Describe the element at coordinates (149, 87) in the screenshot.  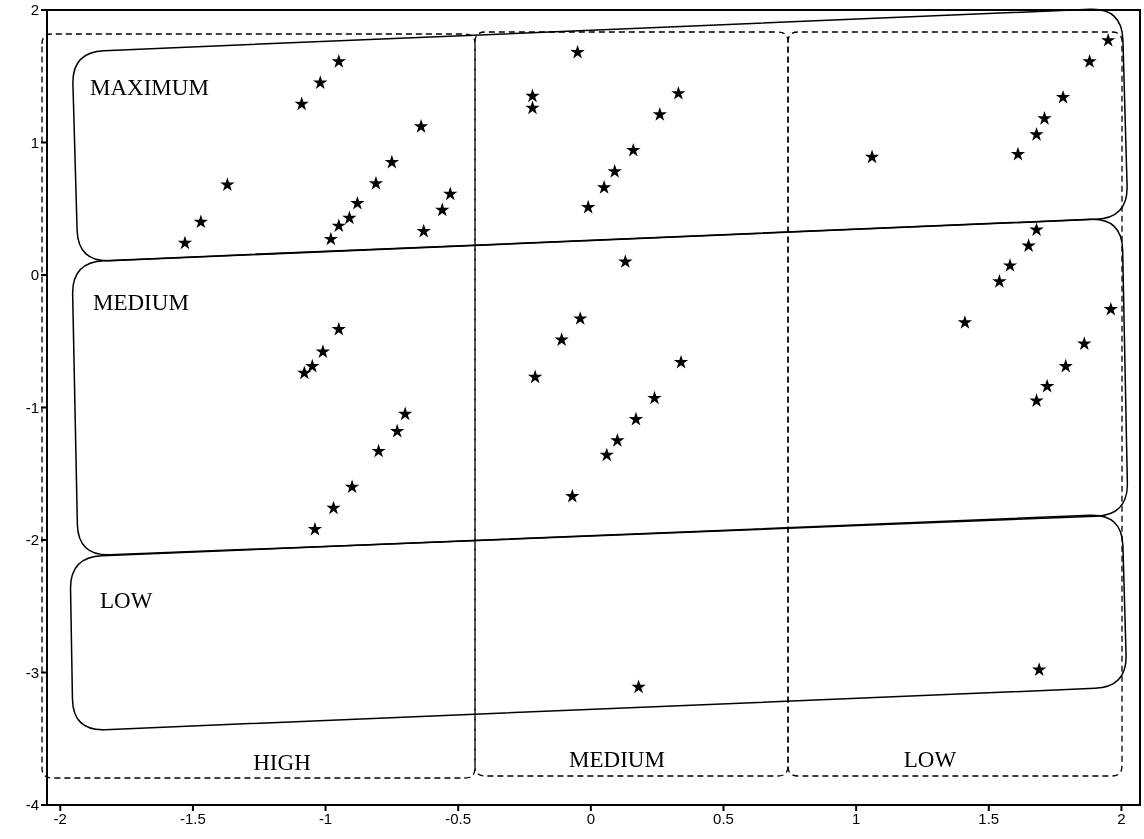
I see `annotation: MAXIMUM` at that location.